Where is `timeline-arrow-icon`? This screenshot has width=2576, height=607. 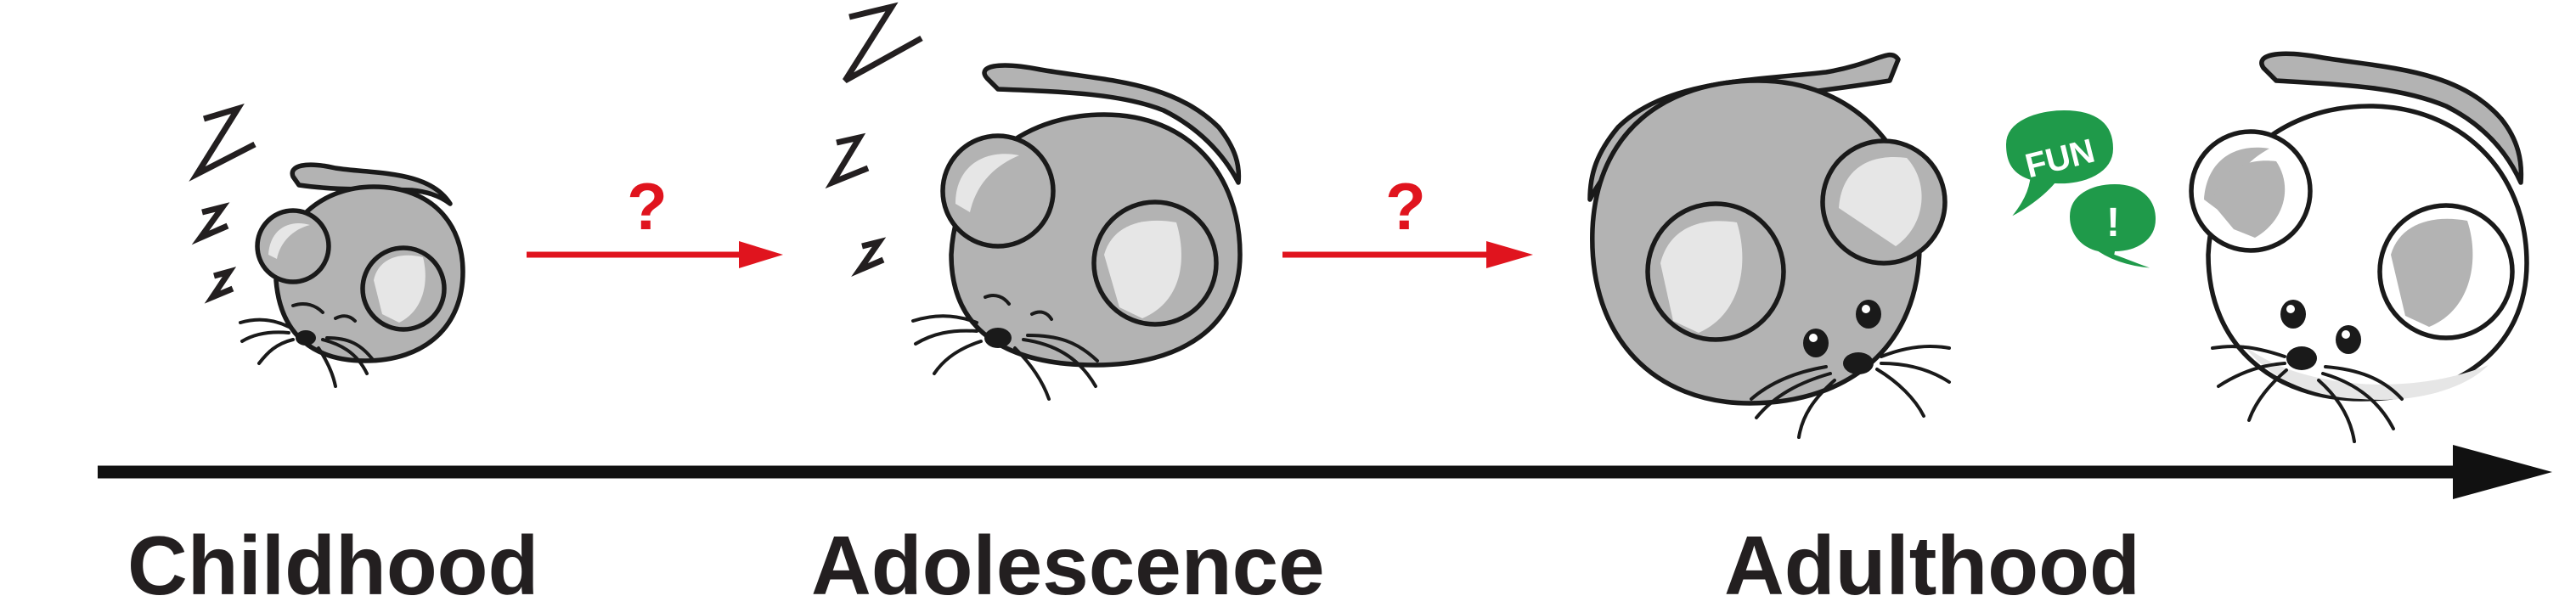
timeline-arrow-icon is located at coordinates (1325, 472).